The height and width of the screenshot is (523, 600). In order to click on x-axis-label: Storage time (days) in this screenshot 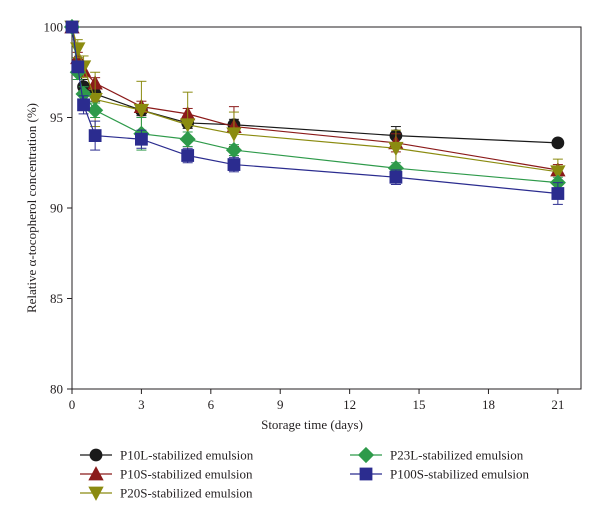, I will do `click(312, 424)`.